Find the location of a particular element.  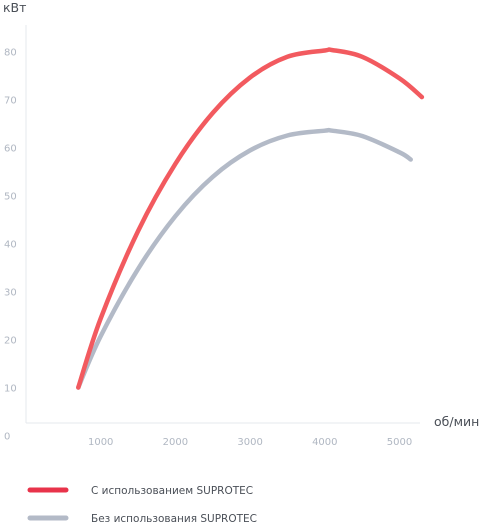

y-tick-label-70: 70 is located at coordinates (10, 101).